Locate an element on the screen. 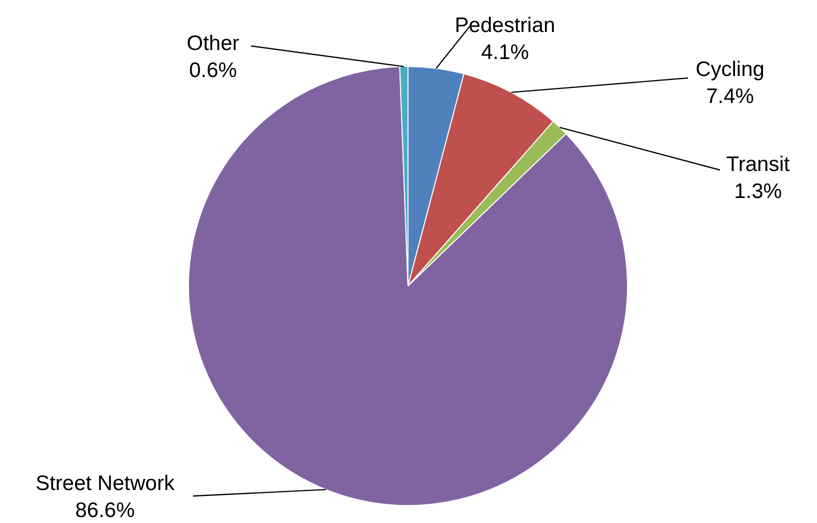 This screenshot has height=523, width=817. slice-label: Transit is located at coordinates (758, 164).